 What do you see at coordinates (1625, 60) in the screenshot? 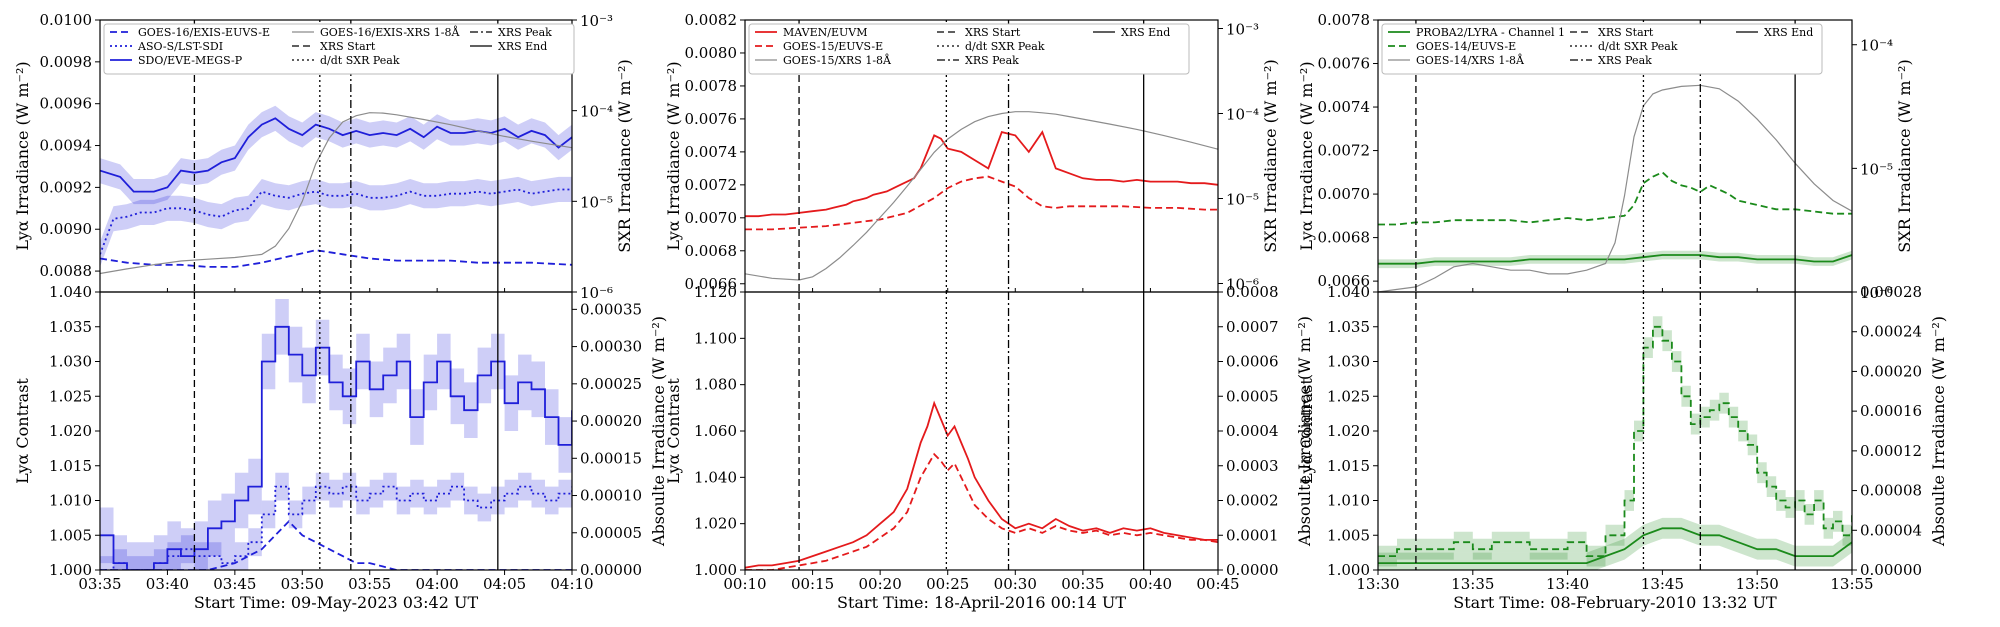
I see `legend-entry: XRS Peak` at bounding box center [1625, 60].